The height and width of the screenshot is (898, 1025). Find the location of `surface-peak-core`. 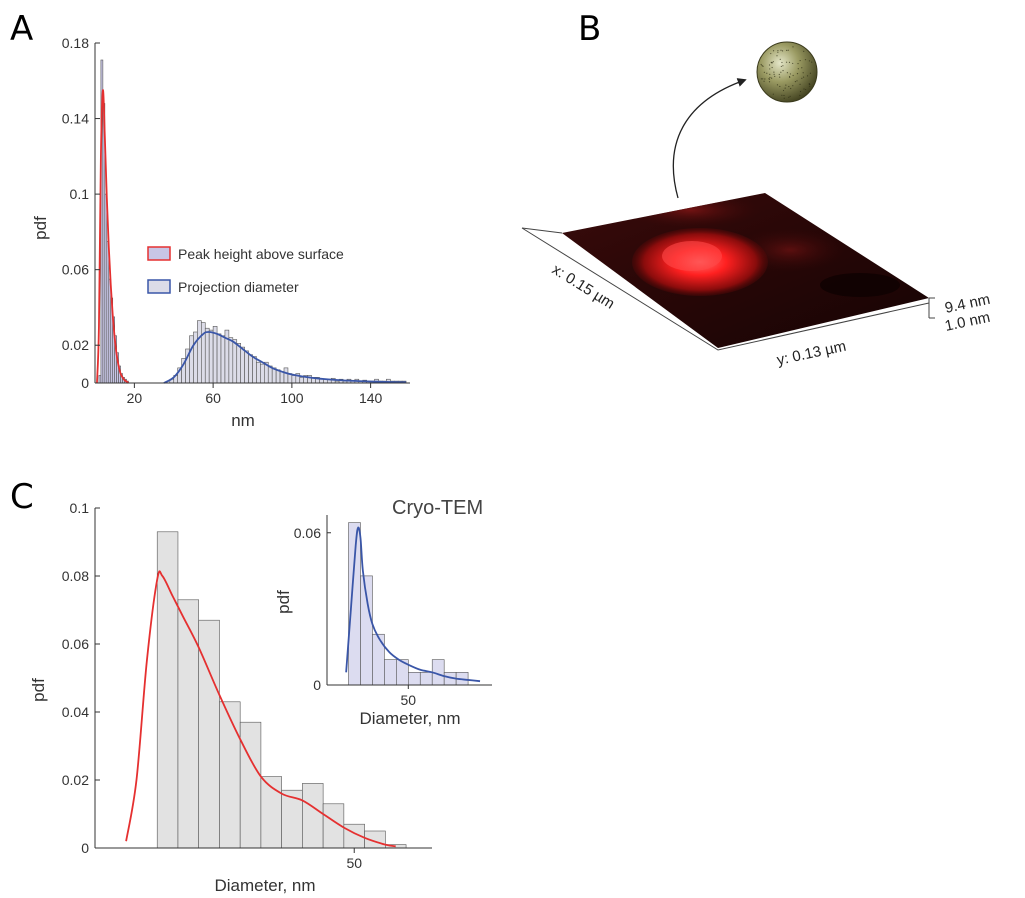

surface-peak-core is located at coordinates (692, 256).